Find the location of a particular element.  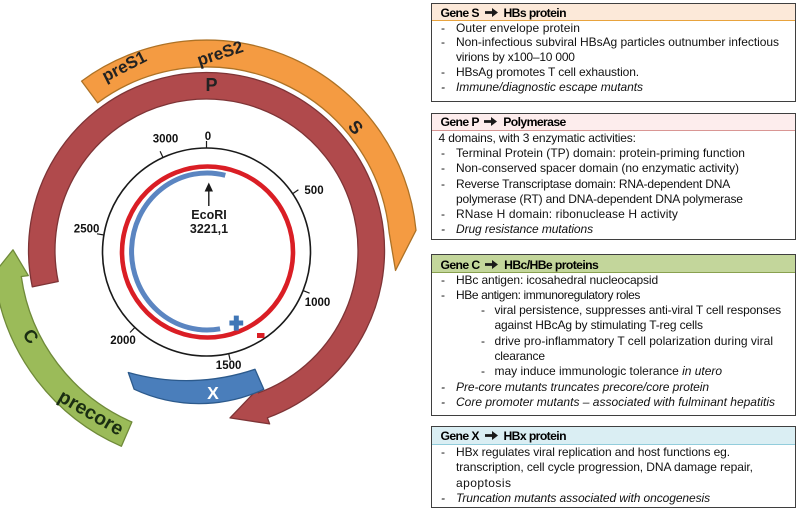

svg-text: 1000 is located at coordinates (318, 303).